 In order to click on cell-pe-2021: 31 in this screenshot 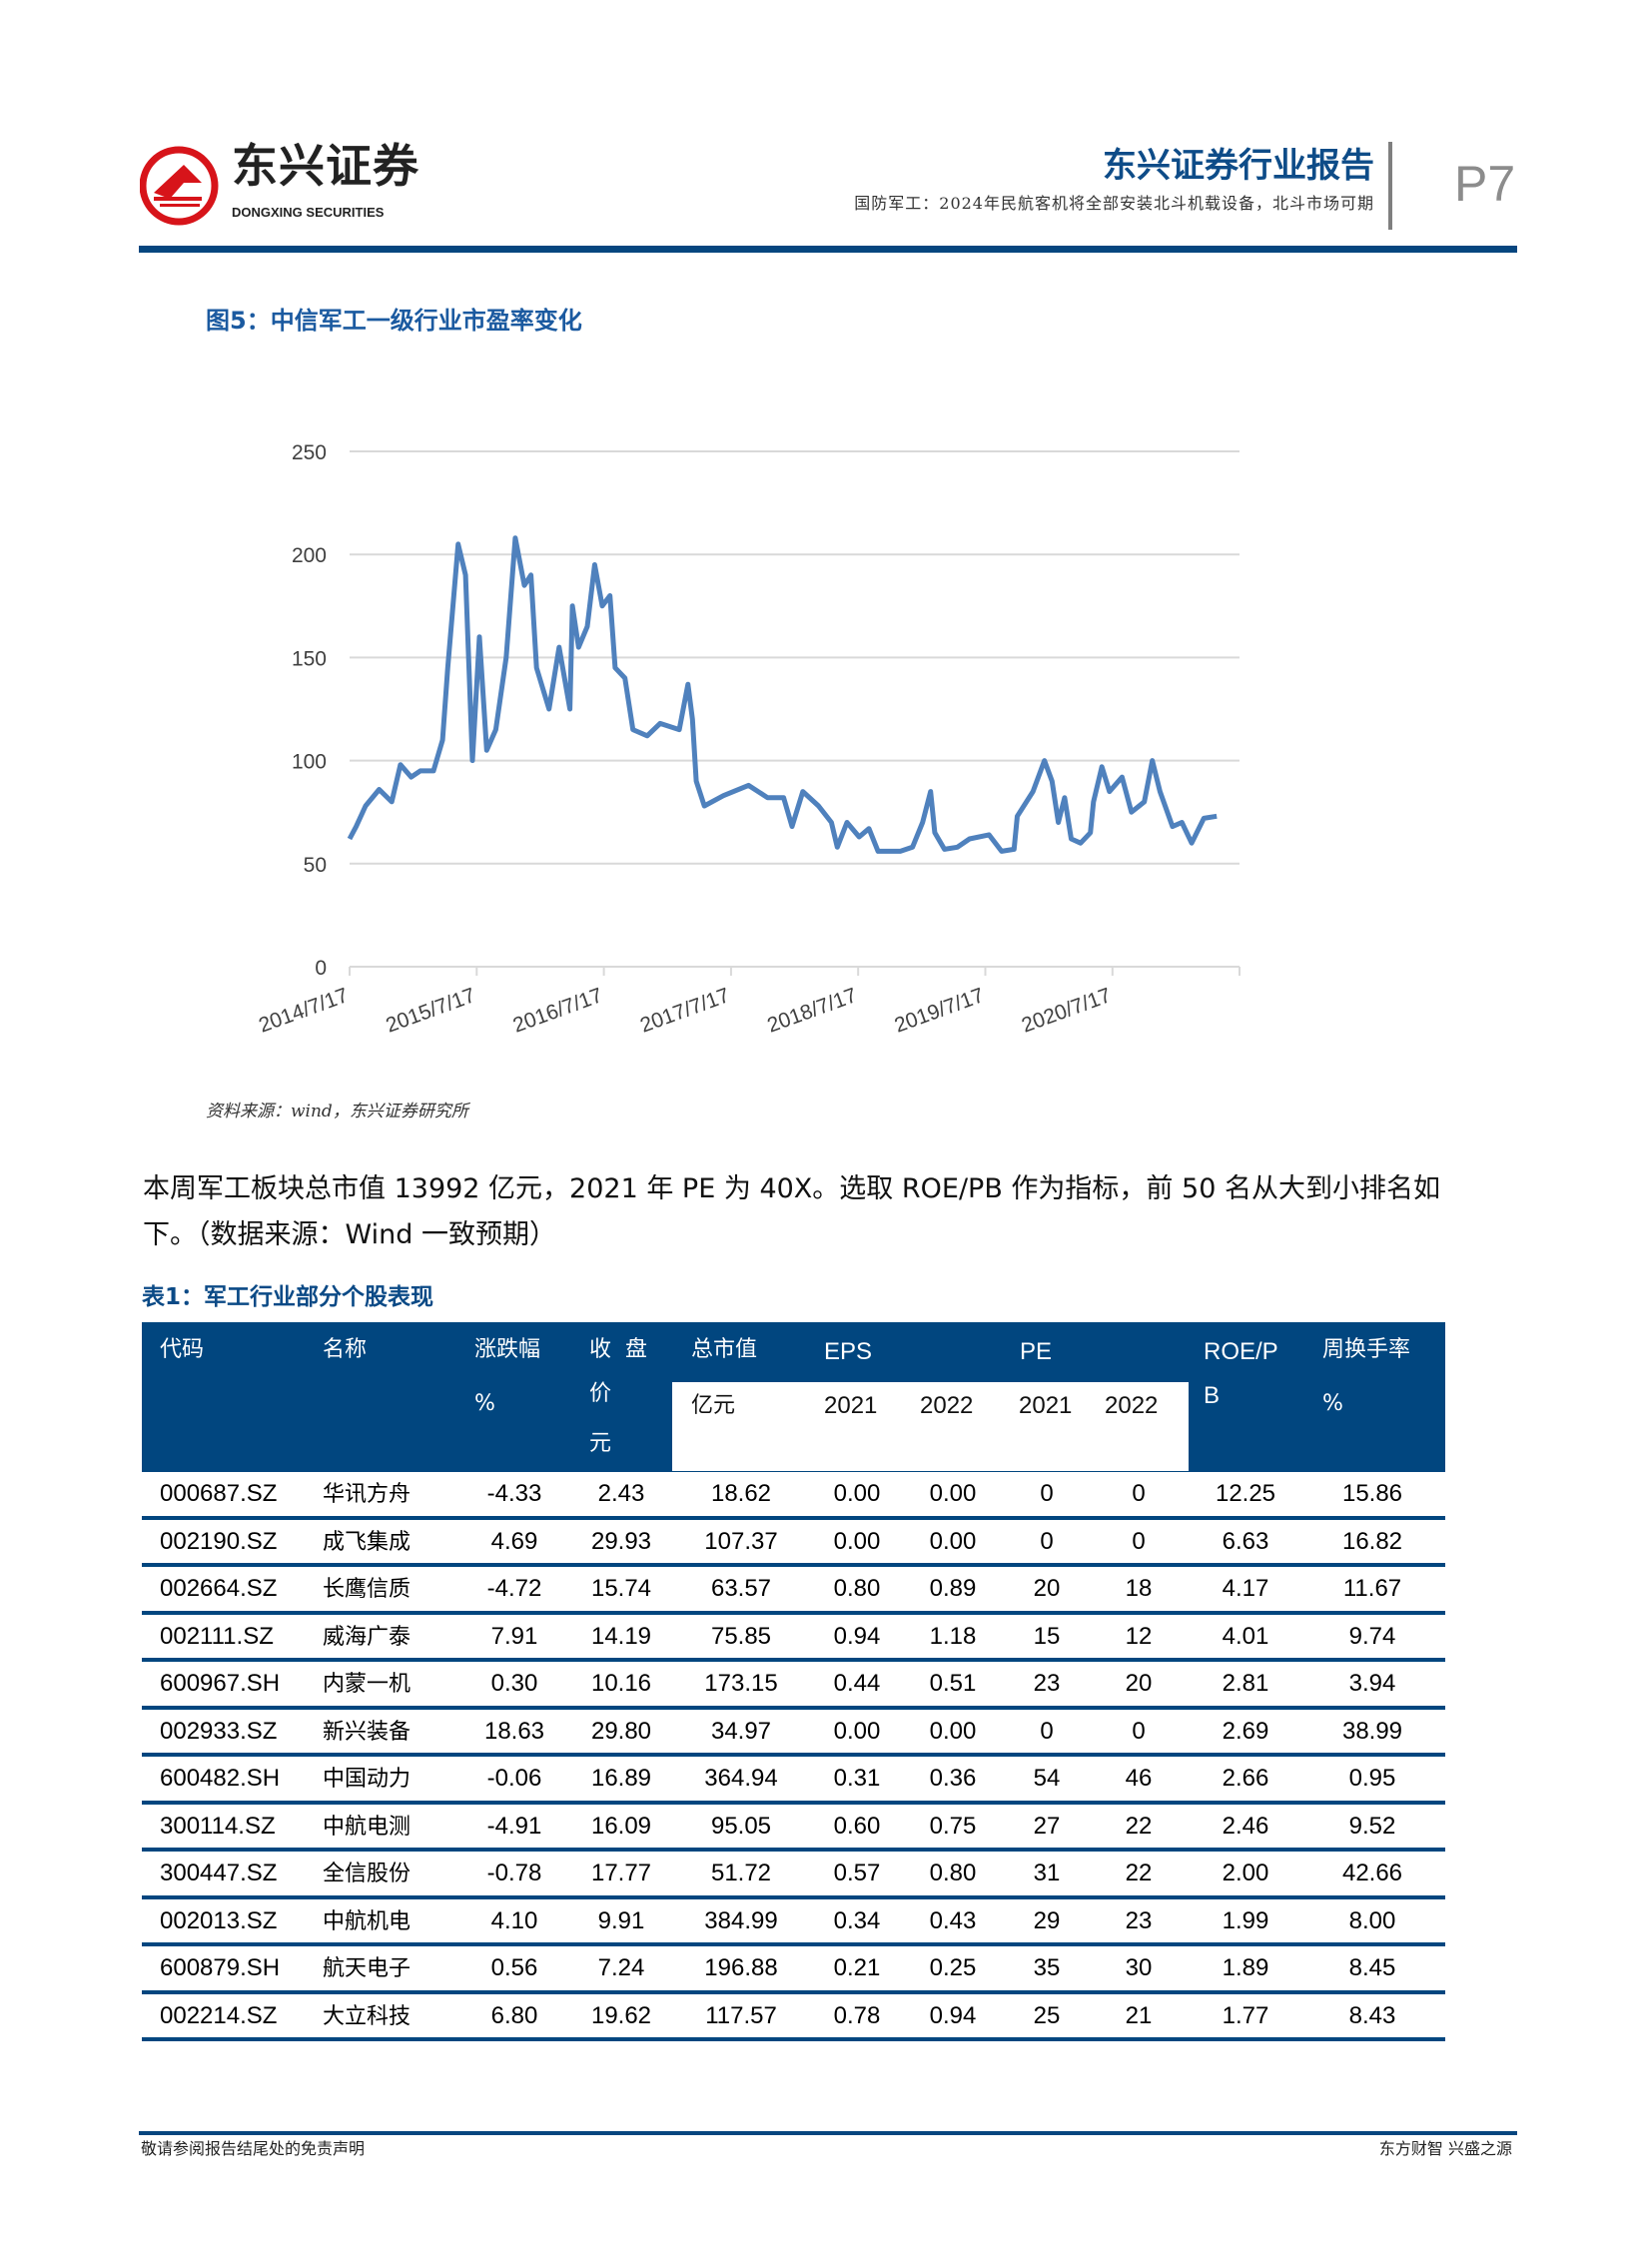, I will do `click(1047, 1873)`.